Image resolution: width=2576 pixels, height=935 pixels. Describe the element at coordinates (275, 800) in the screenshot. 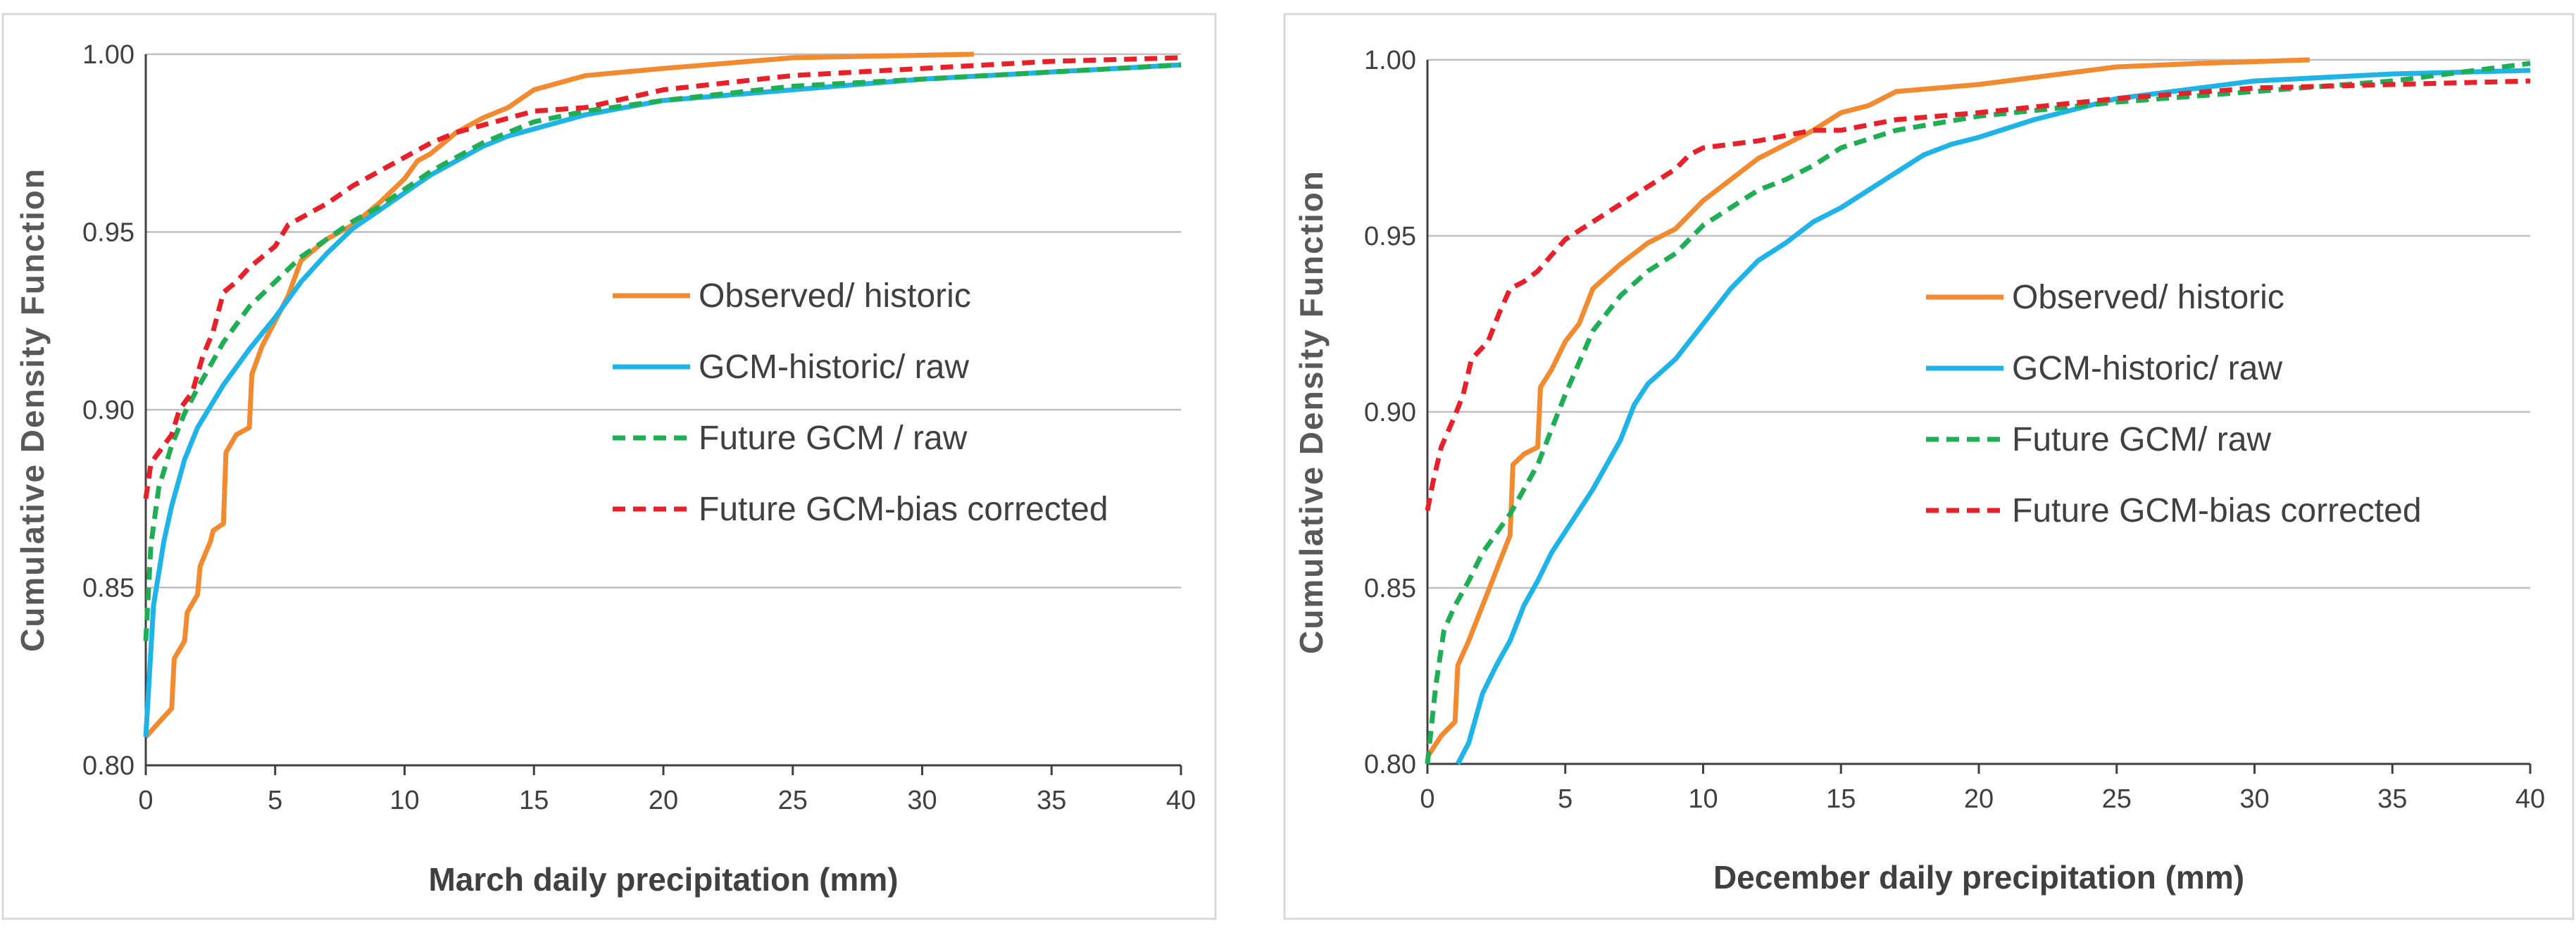

I see `march-x-tick-label: 5` at that location.